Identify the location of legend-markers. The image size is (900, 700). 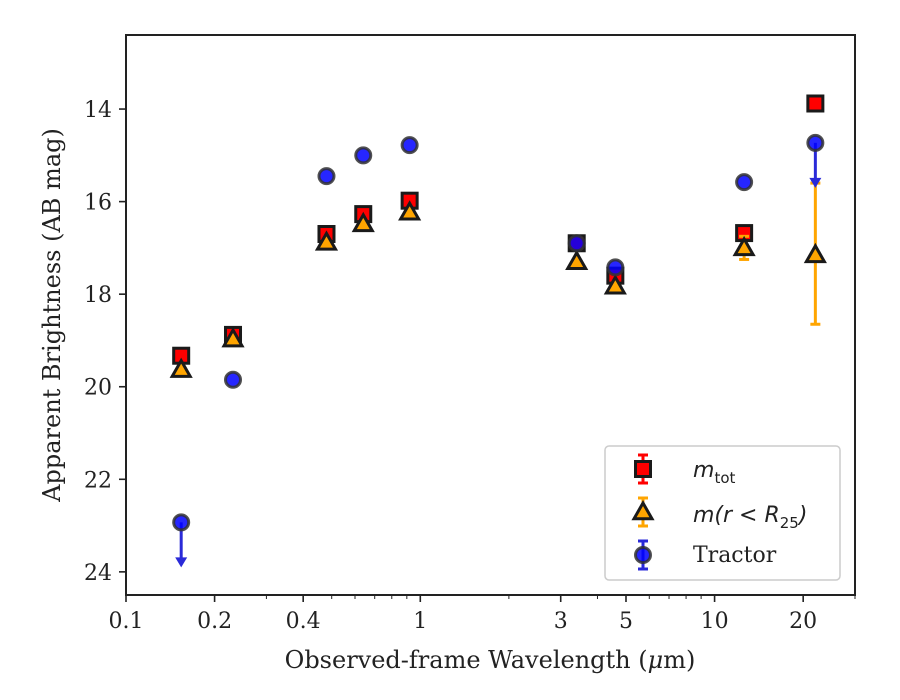
(643, 512).